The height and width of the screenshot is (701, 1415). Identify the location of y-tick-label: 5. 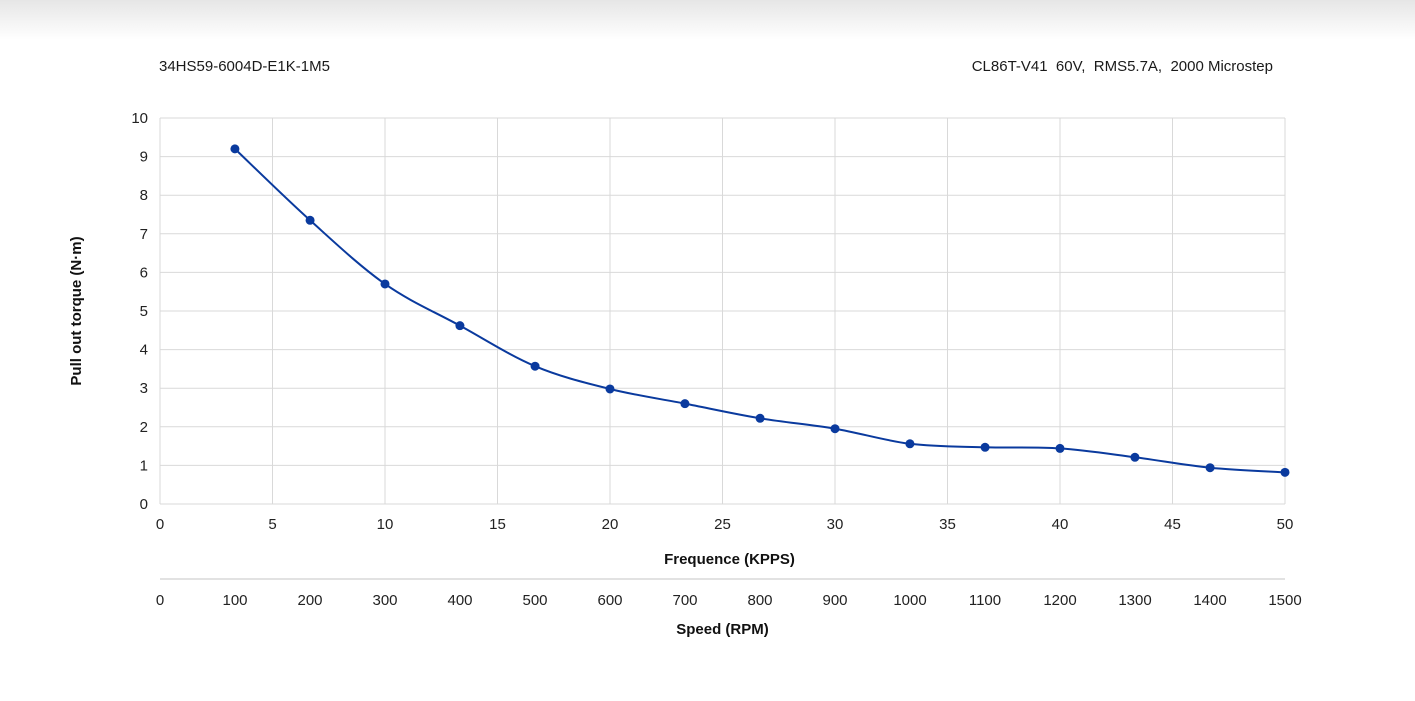
(144, 311).